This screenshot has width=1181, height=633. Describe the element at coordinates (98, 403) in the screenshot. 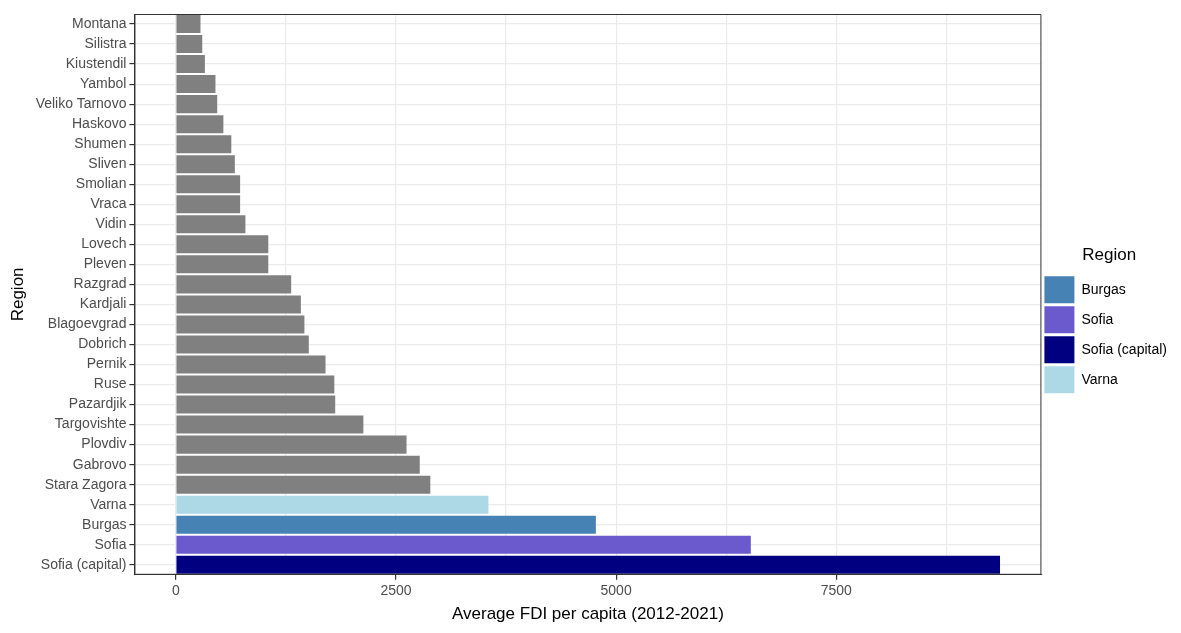

I see `y-tick-label: Pazardjik` at that location.